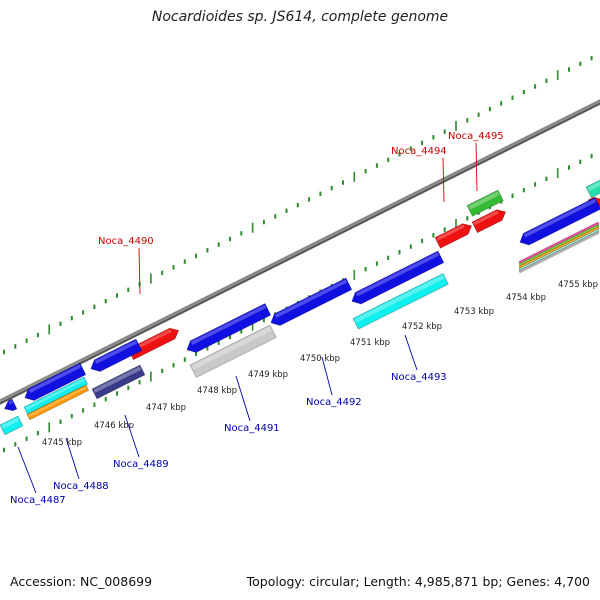 The height and width of the screenshot is (600, 600). Describe the element at coordinates (252, 428) in the screenshot. I see `gene-label-reverse: Noca_4491` at that location.